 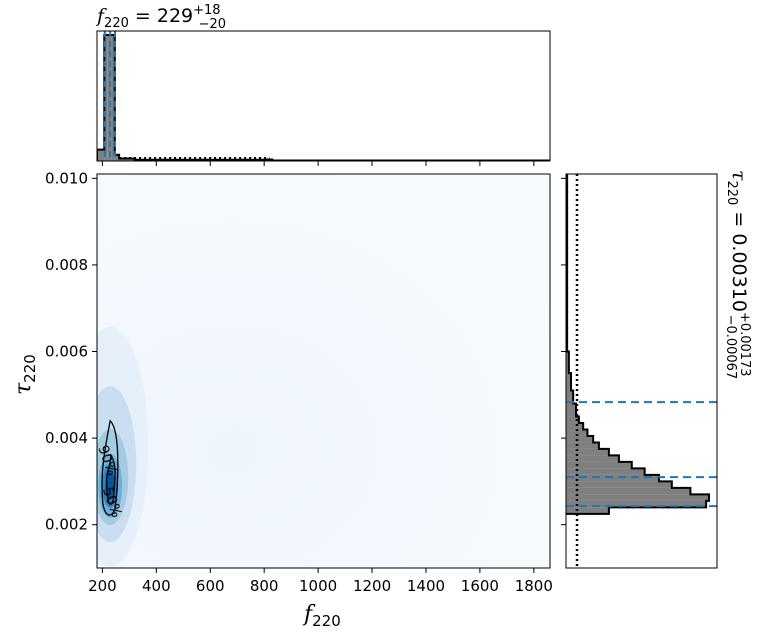 I want to click on x-tick-label: 1800, so click(x=534, y=586).